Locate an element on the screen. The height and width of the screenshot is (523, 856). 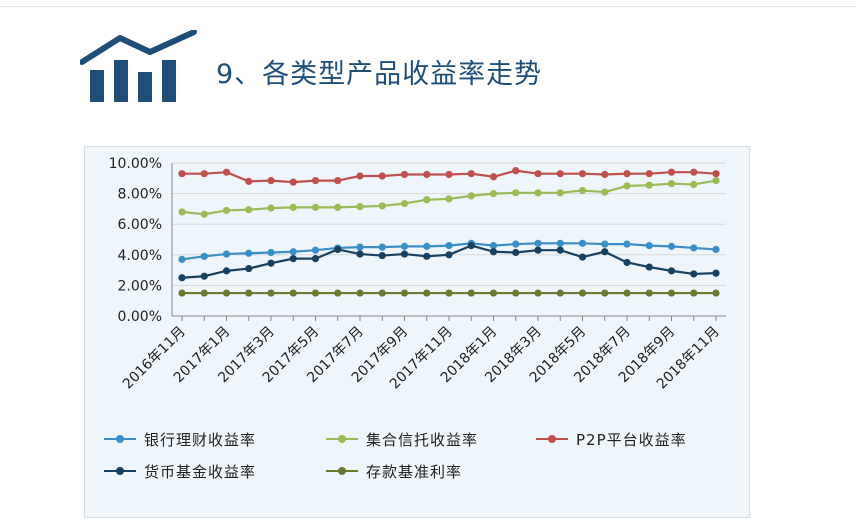
y-tick-label: 6.00% is located at coordinates (140, 225).